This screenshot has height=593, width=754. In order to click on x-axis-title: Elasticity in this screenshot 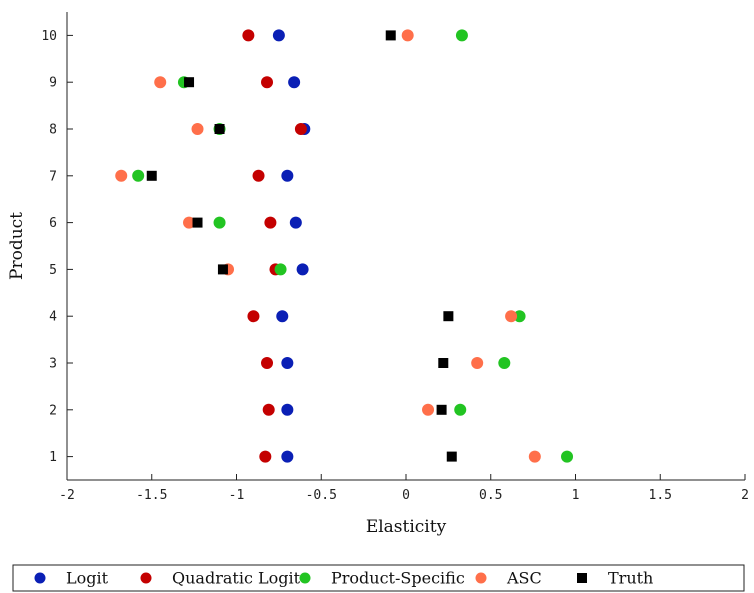, I will do `click(406, 527)`.